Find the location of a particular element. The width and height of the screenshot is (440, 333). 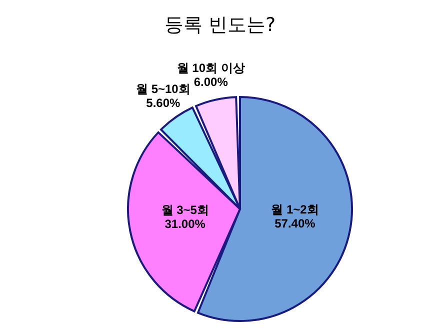

data-label: 5.60% is located at coordinates (163, 103).